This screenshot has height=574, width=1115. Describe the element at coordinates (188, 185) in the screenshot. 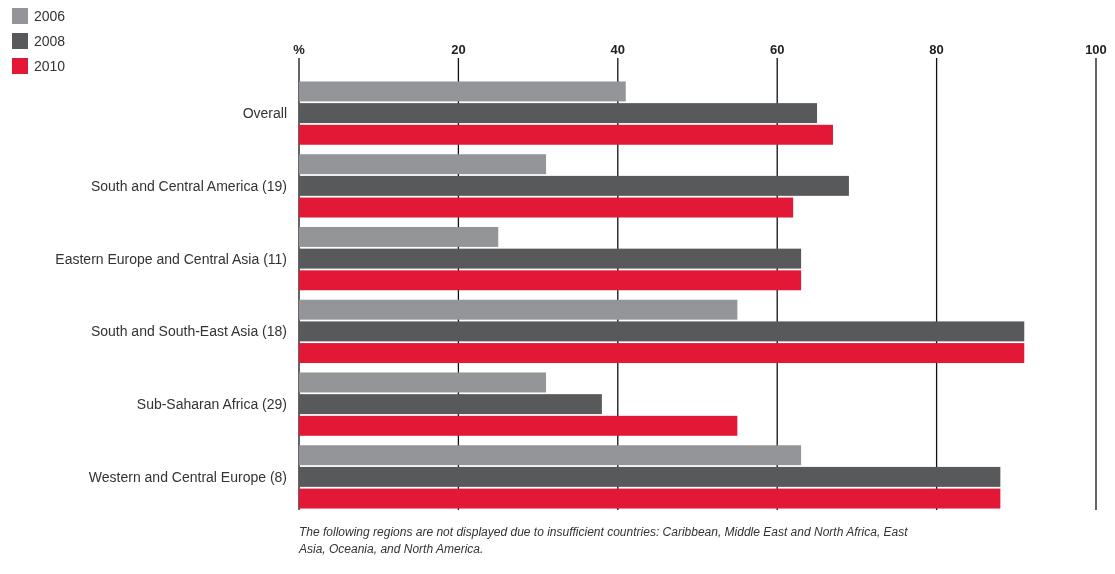

I see `y-tick-label: South and Central America (19)` at that location.